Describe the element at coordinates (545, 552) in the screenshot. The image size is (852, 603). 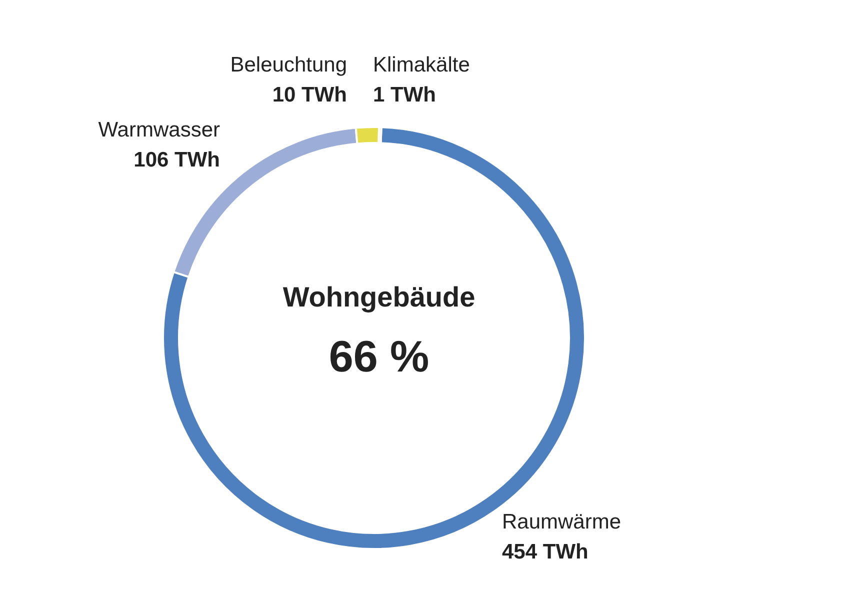
I see `data-label: 454 TWh` at that location.